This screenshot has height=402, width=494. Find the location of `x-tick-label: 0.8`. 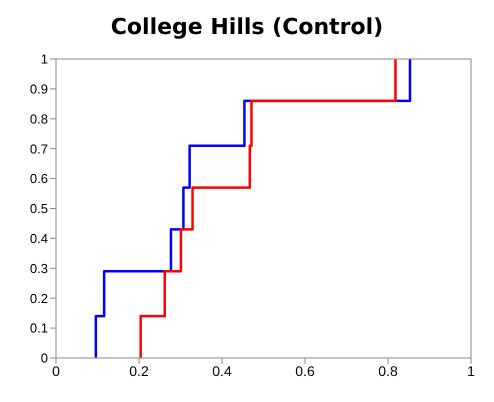

x-tick-label: 0.8 is located at coordinates (388, 370).